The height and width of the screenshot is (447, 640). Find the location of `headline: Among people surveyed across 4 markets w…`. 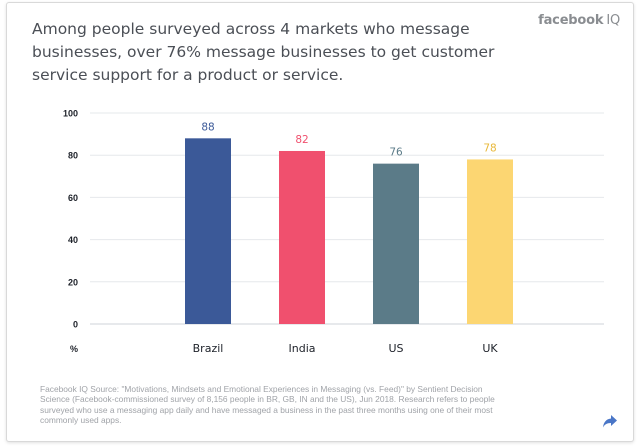

headline: Among people surveyed across 4 markets w… is located at coordinates (263, 52).